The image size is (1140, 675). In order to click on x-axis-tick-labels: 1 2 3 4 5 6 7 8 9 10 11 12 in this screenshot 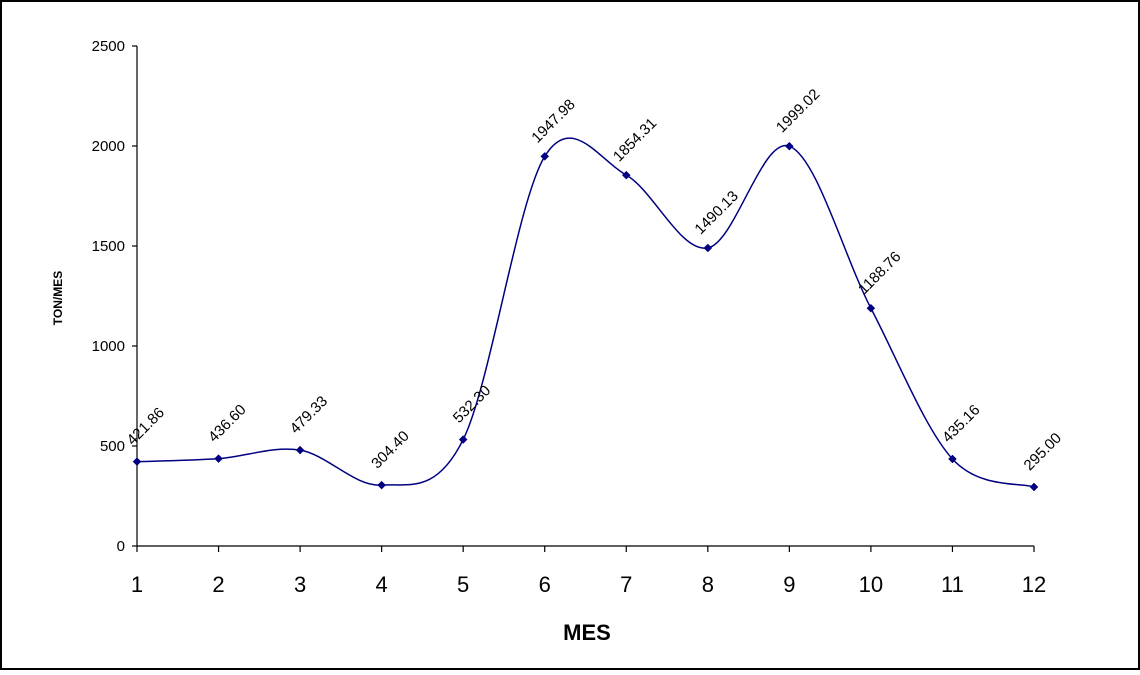, I will do `click(588, 584)`.